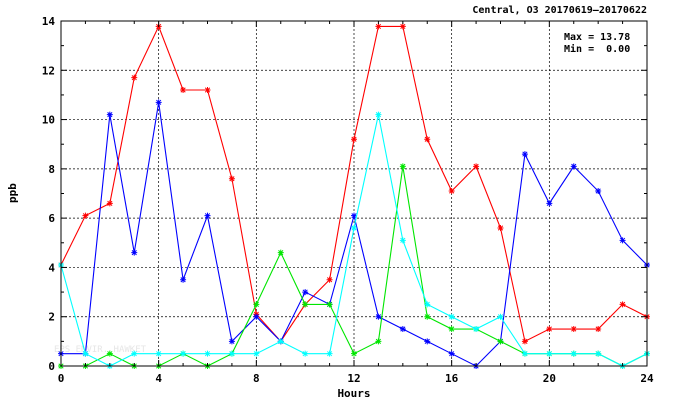 The height and width of the screenshot is (409, 674). What do you see at coordinates (51, 169) in the screenshot?
I see `y-tick-label: 8` at bounding box center [51, 169].